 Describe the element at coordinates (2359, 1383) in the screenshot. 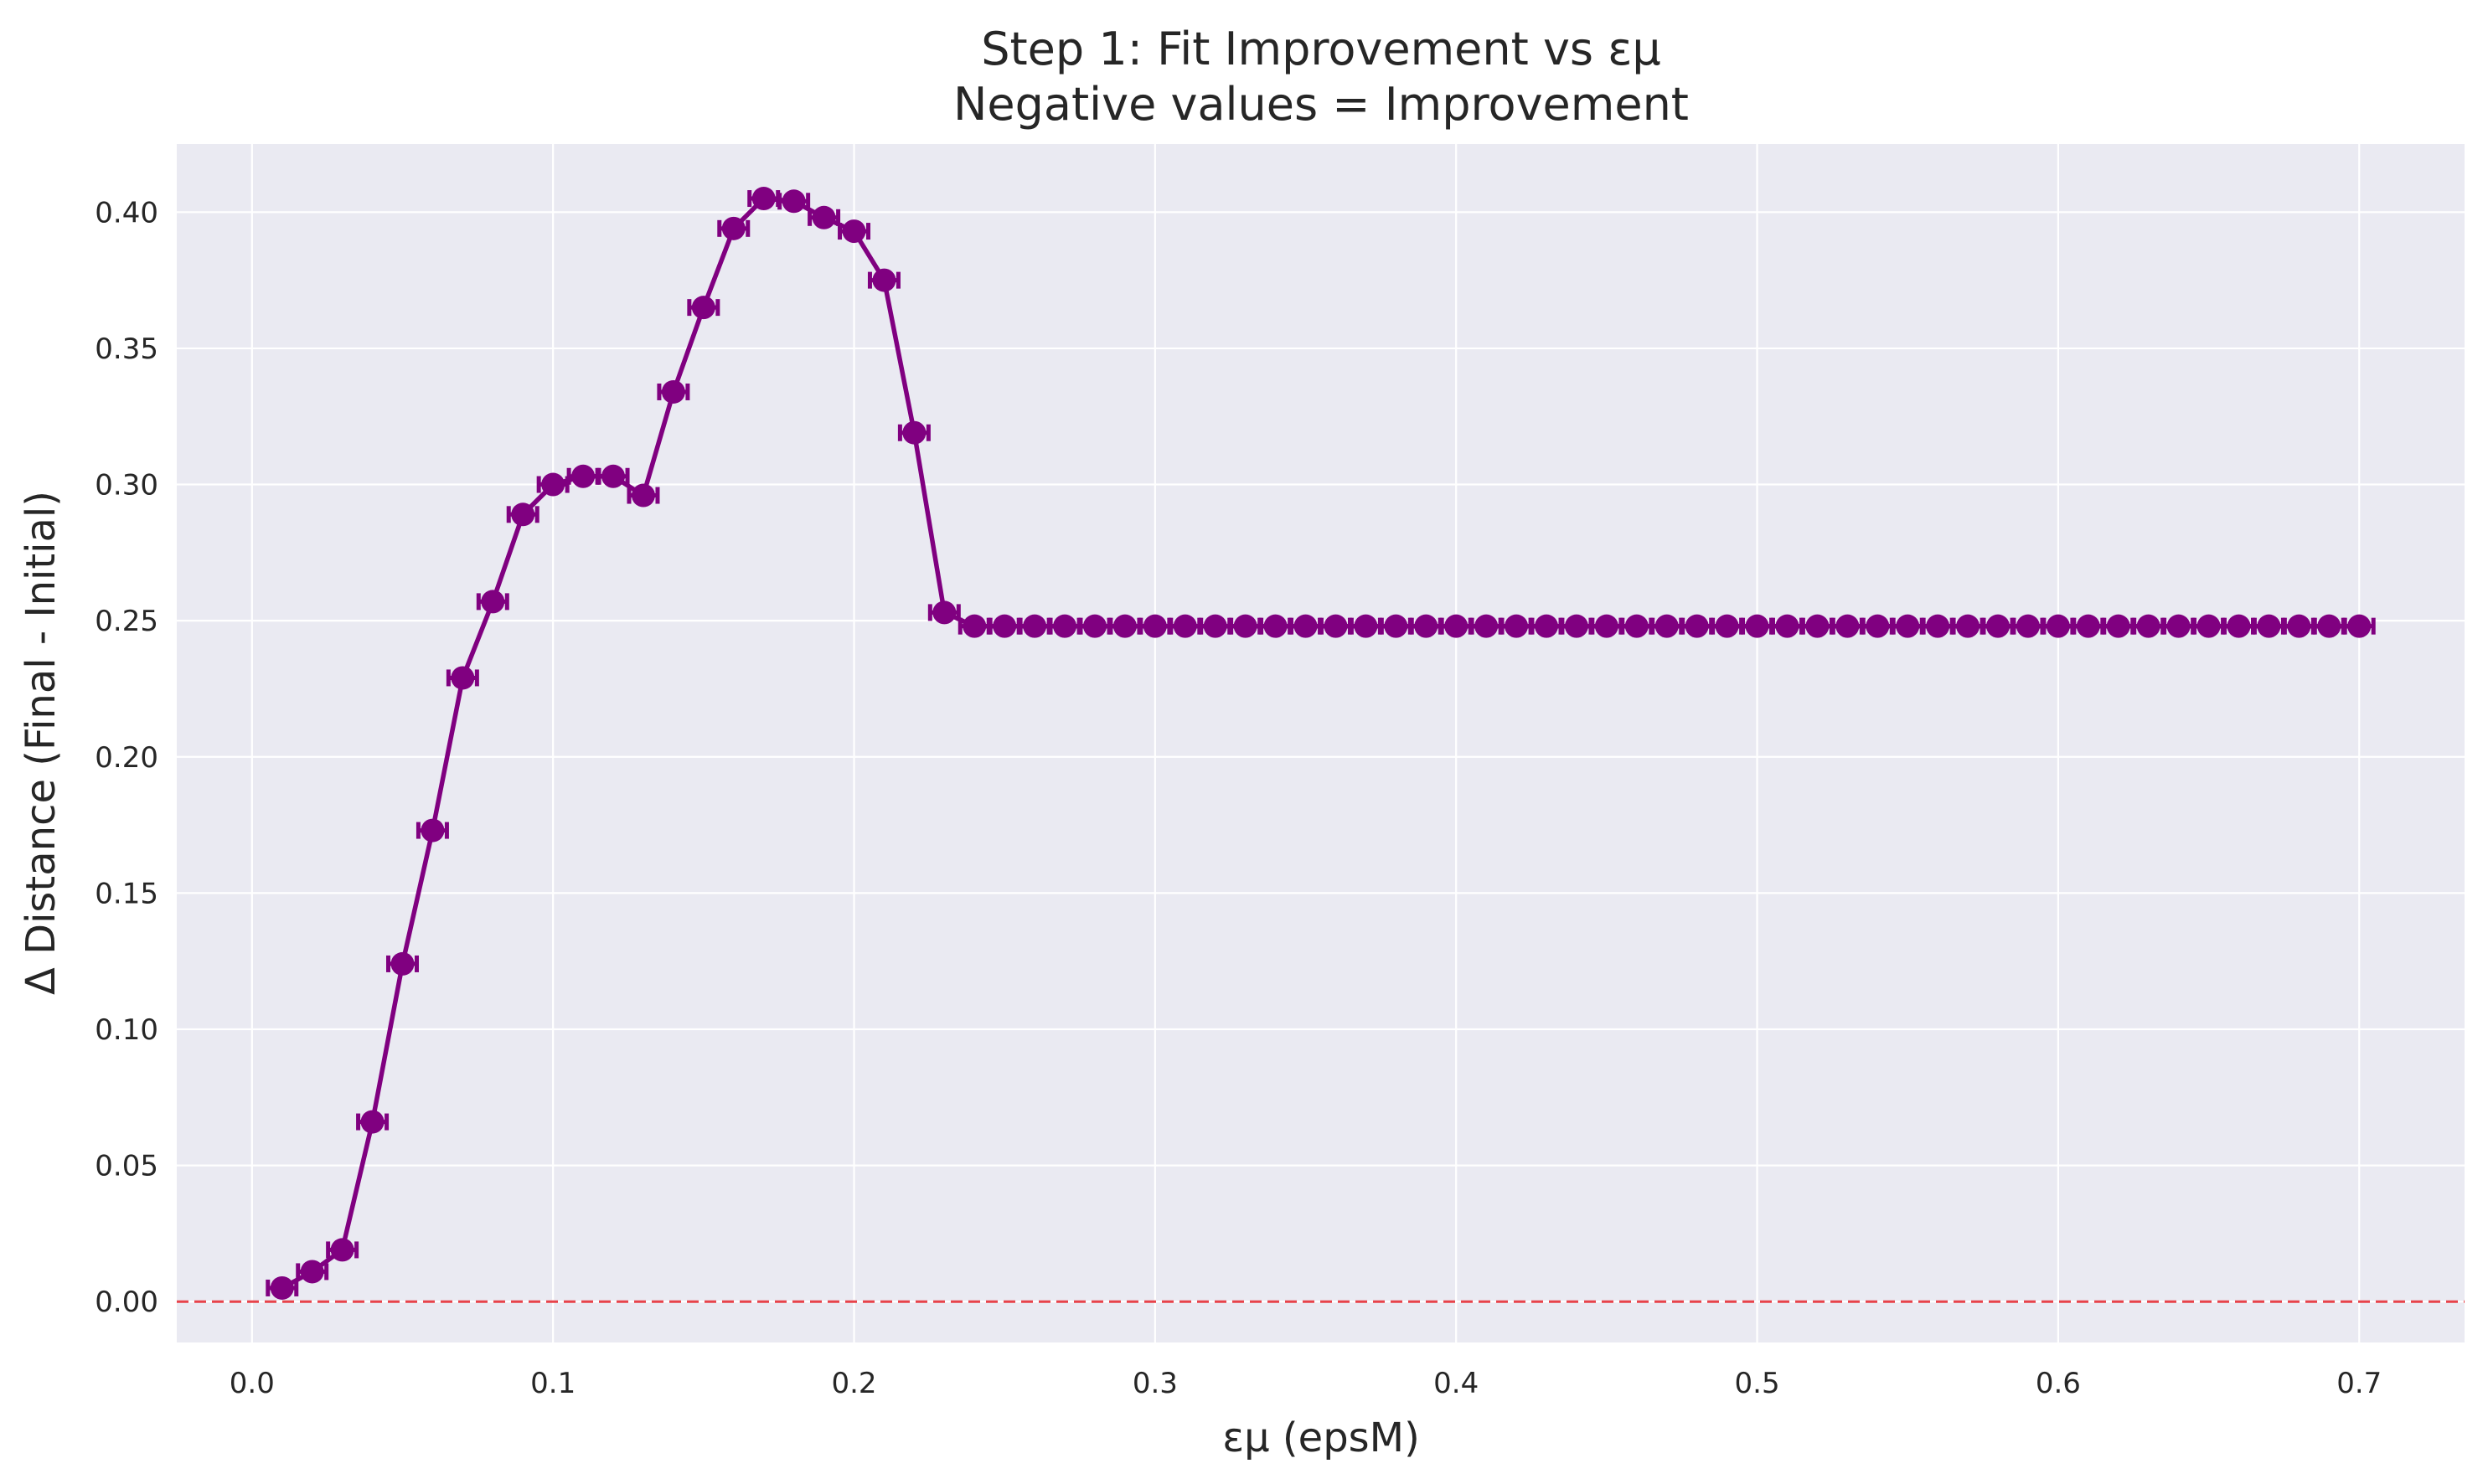

I see `x-tick-label: 0.7` at that location.